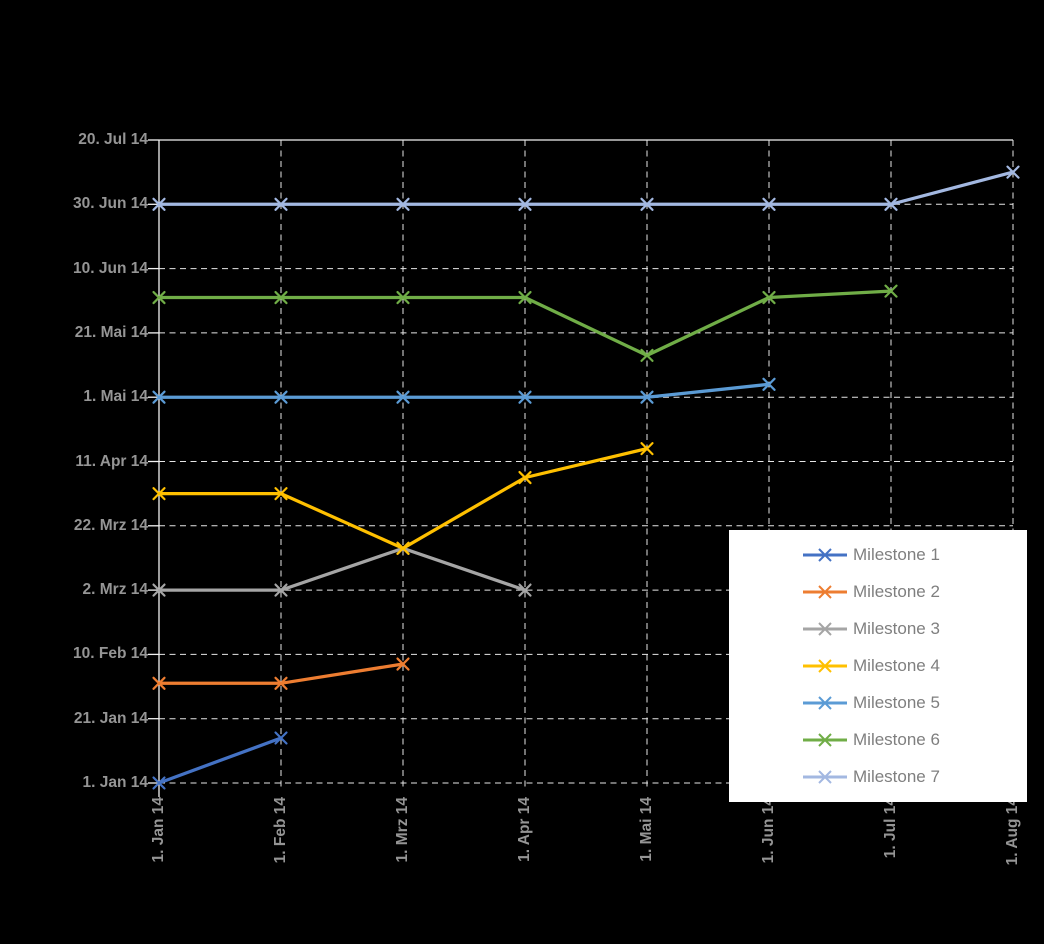 Image resolution: width=1044 pixels, height=944 pixels. Describe the element at coordinates (158, 830) in the screenshot. I see `x-axis-tick-label: 1. Jan 14` at that location.